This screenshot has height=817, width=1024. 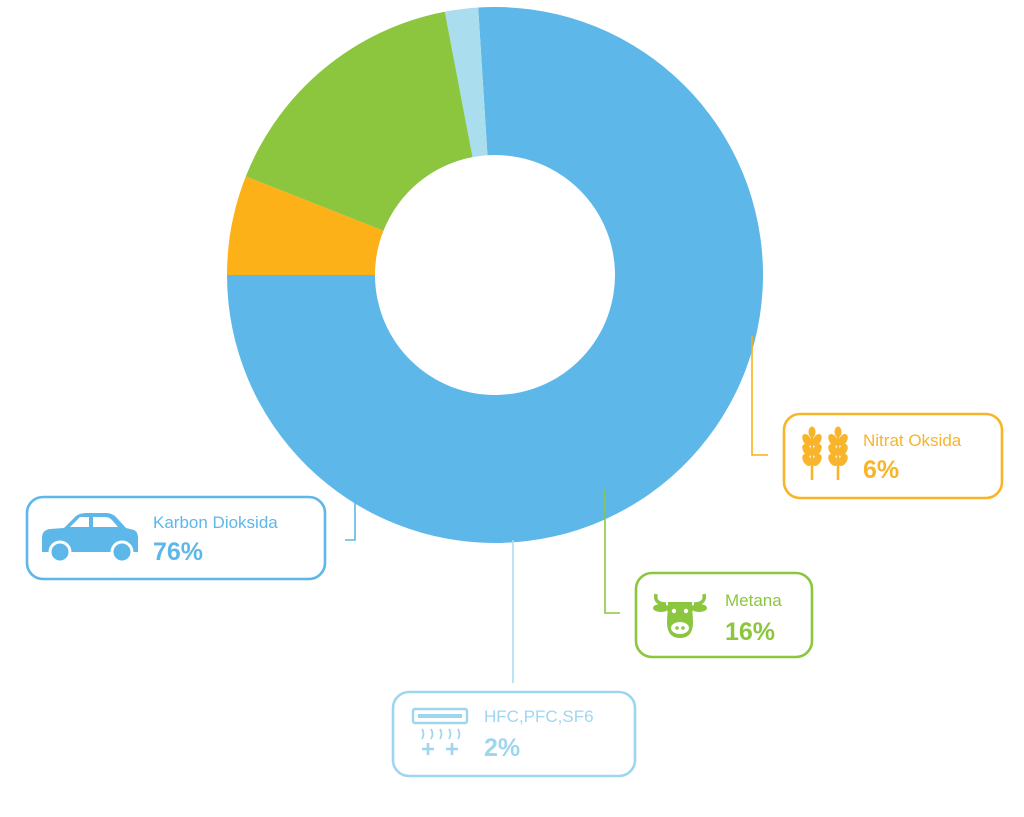 I want to click on leader-line-nitrat-oksida, so click(x=759, y=396).